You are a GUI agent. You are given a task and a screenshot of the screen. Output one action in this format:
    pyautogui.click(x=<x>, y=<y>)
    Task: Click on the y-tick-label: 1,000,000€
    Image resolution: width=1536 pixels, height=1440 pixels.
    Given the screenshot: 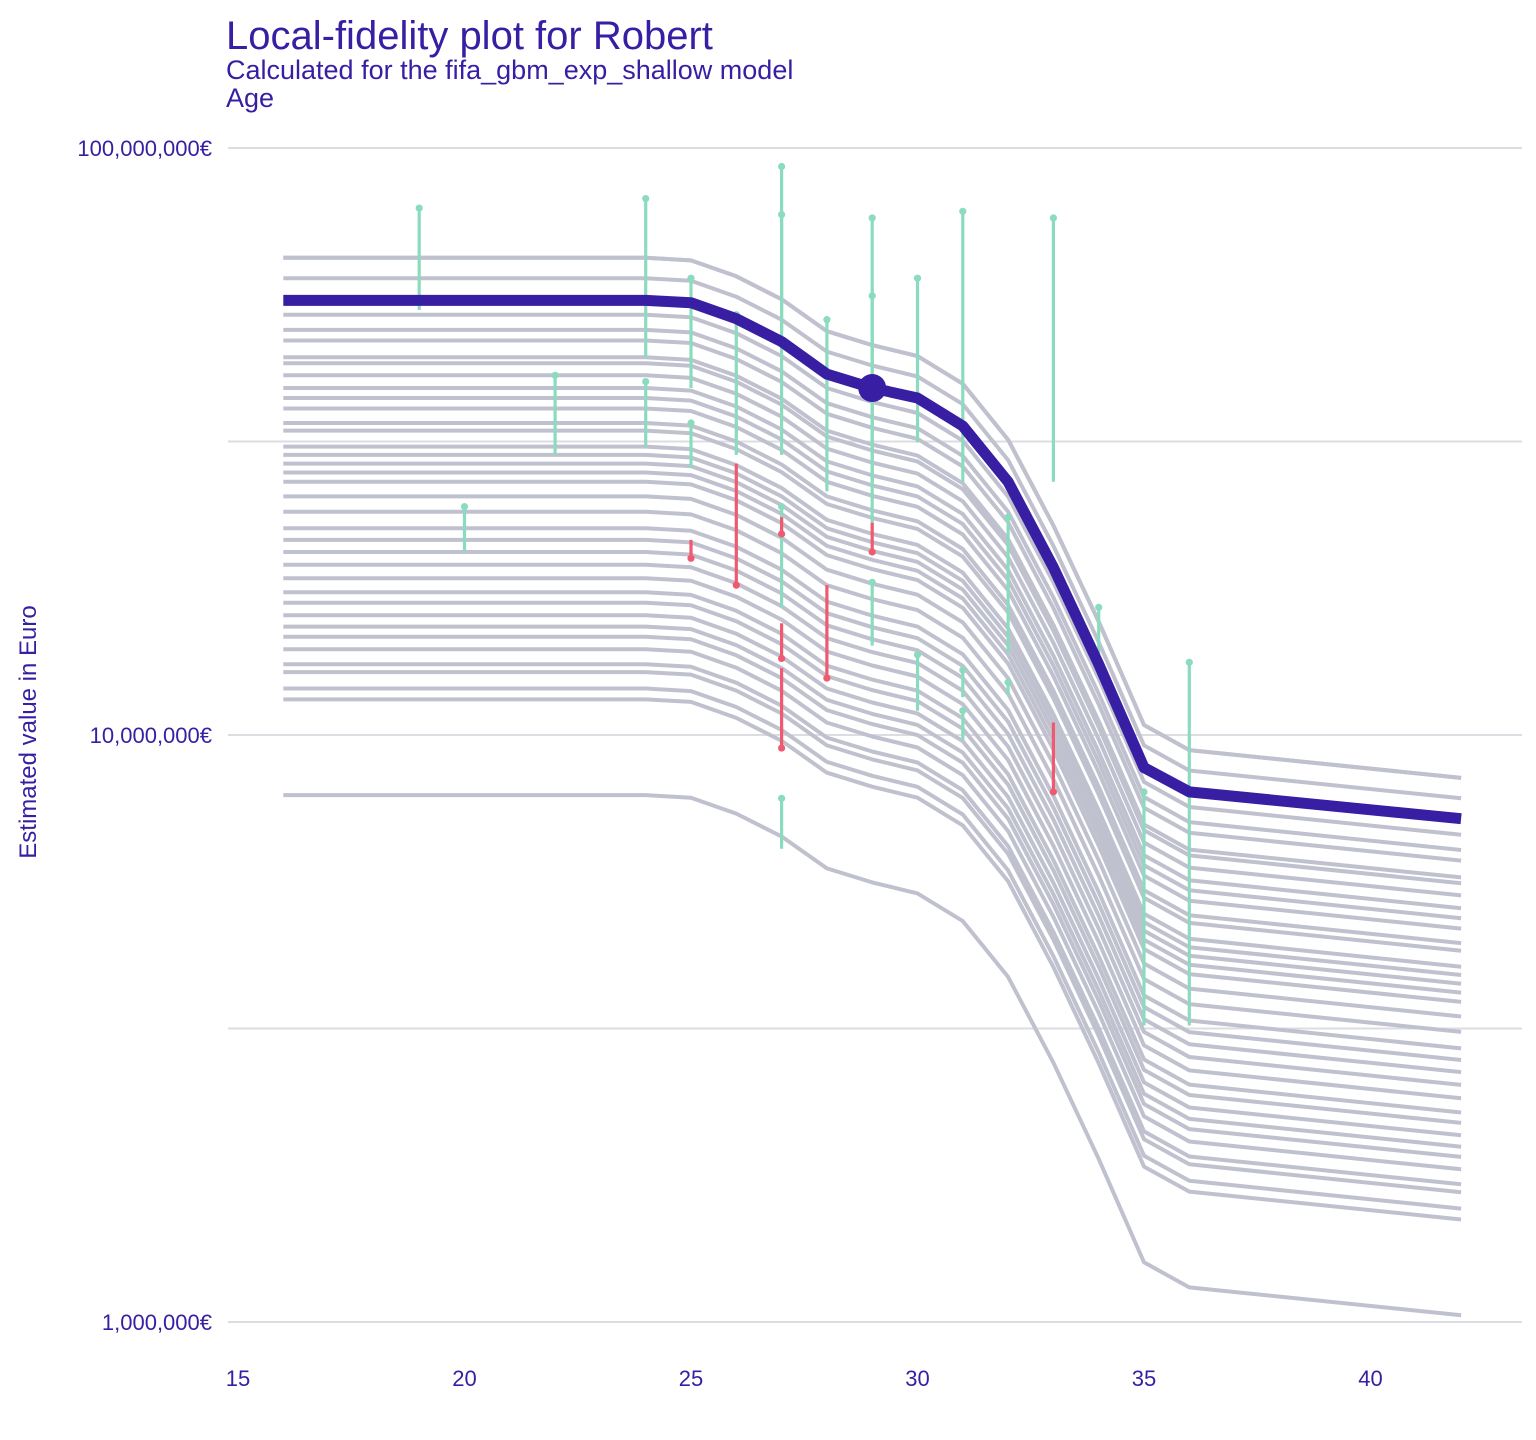 What is the action you would take?
    pyautogui.click(x=157, y=1322)
    